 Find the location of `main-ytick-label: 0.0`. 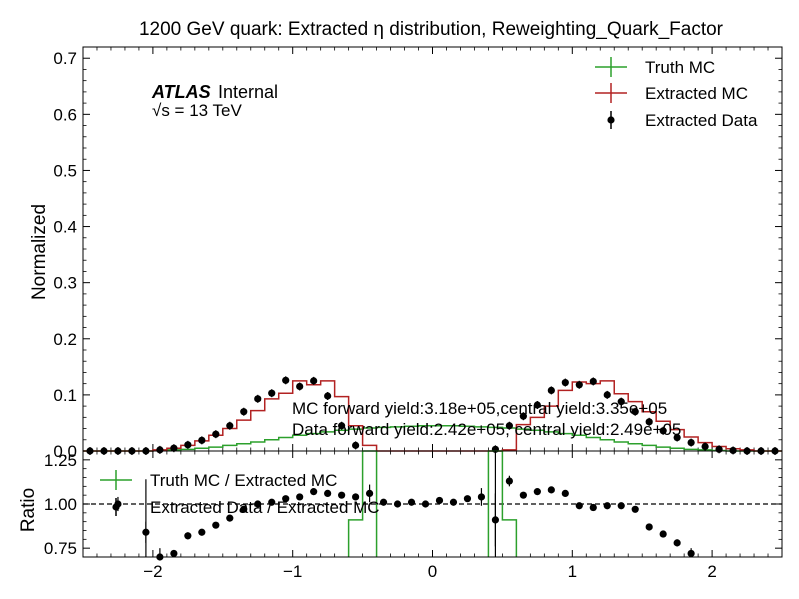

main-ytick-label: 0.0 is located at coordinates (65, 451).